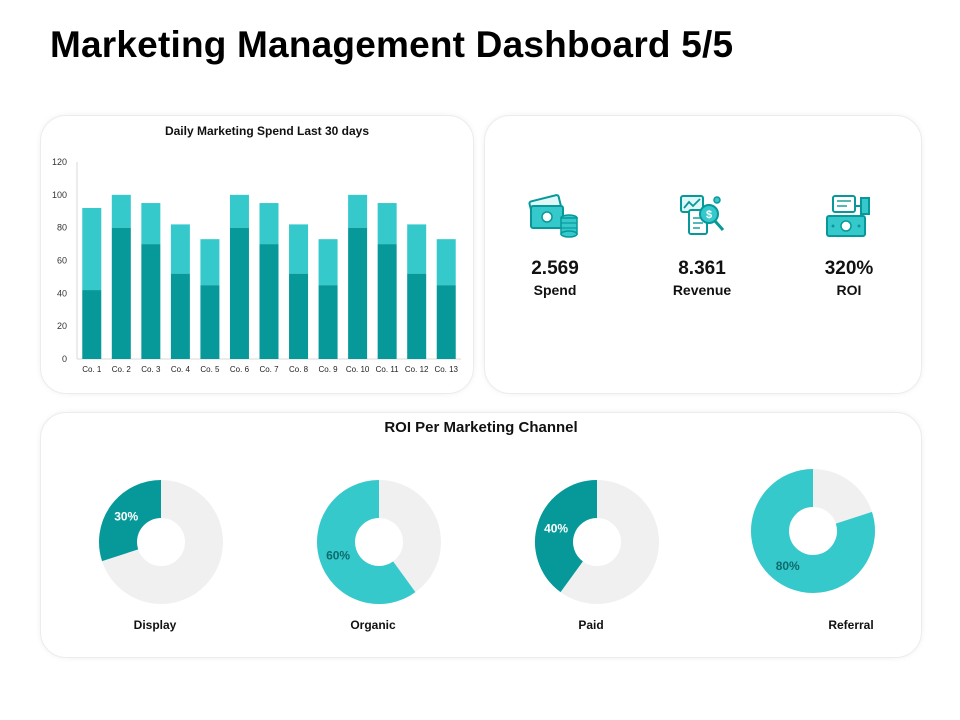  I want to click on donut-category-label: Referral, so click(850, 625).